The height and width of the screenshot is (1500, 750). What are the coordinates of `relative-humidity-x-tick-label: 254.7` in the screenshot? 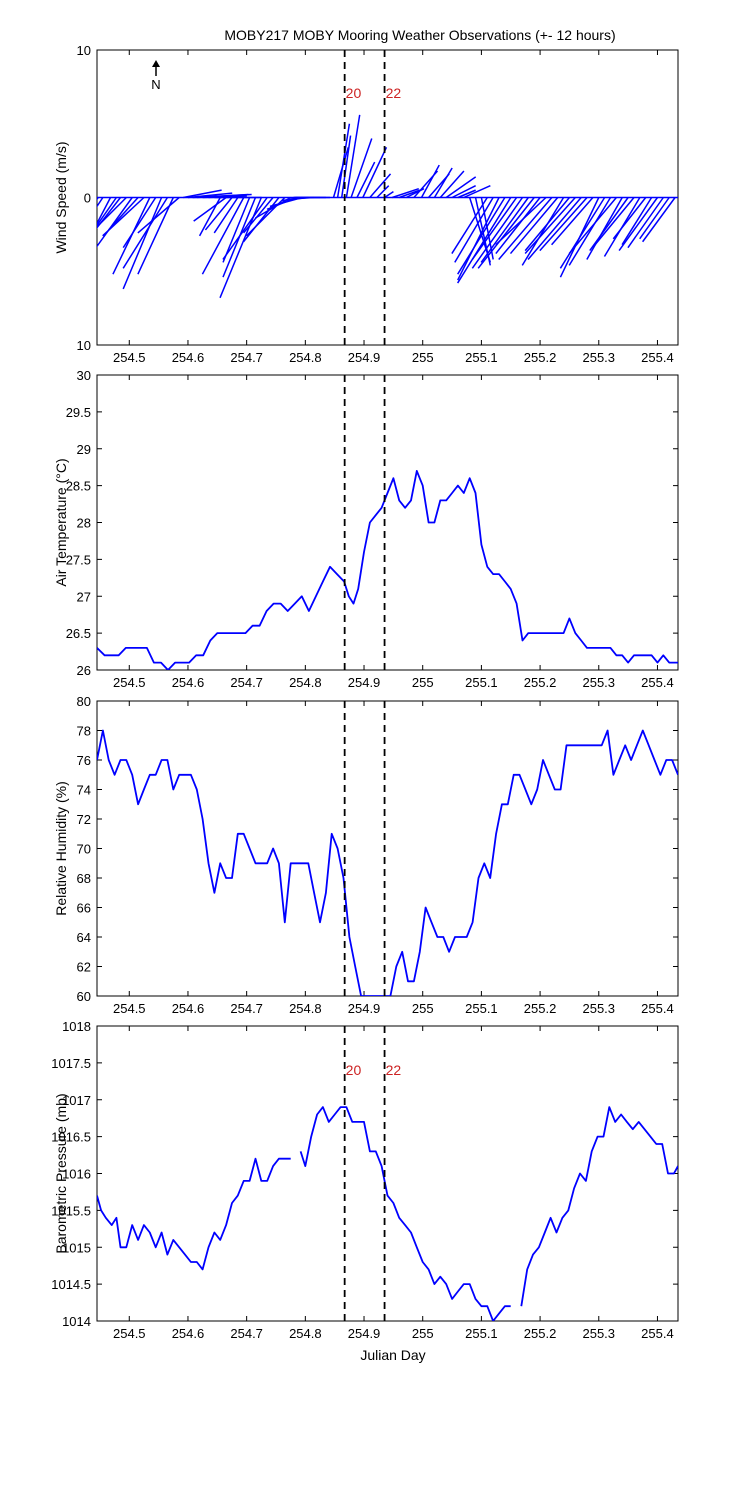 It's located at (246, 1008).